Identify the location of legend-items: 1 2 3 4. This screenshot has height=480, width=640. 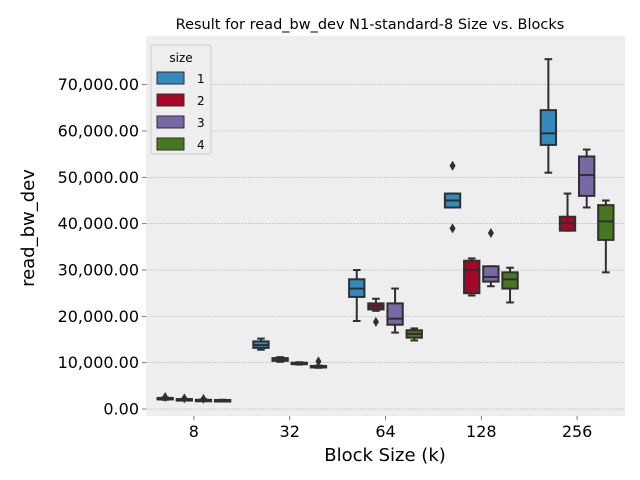
(180, 111).